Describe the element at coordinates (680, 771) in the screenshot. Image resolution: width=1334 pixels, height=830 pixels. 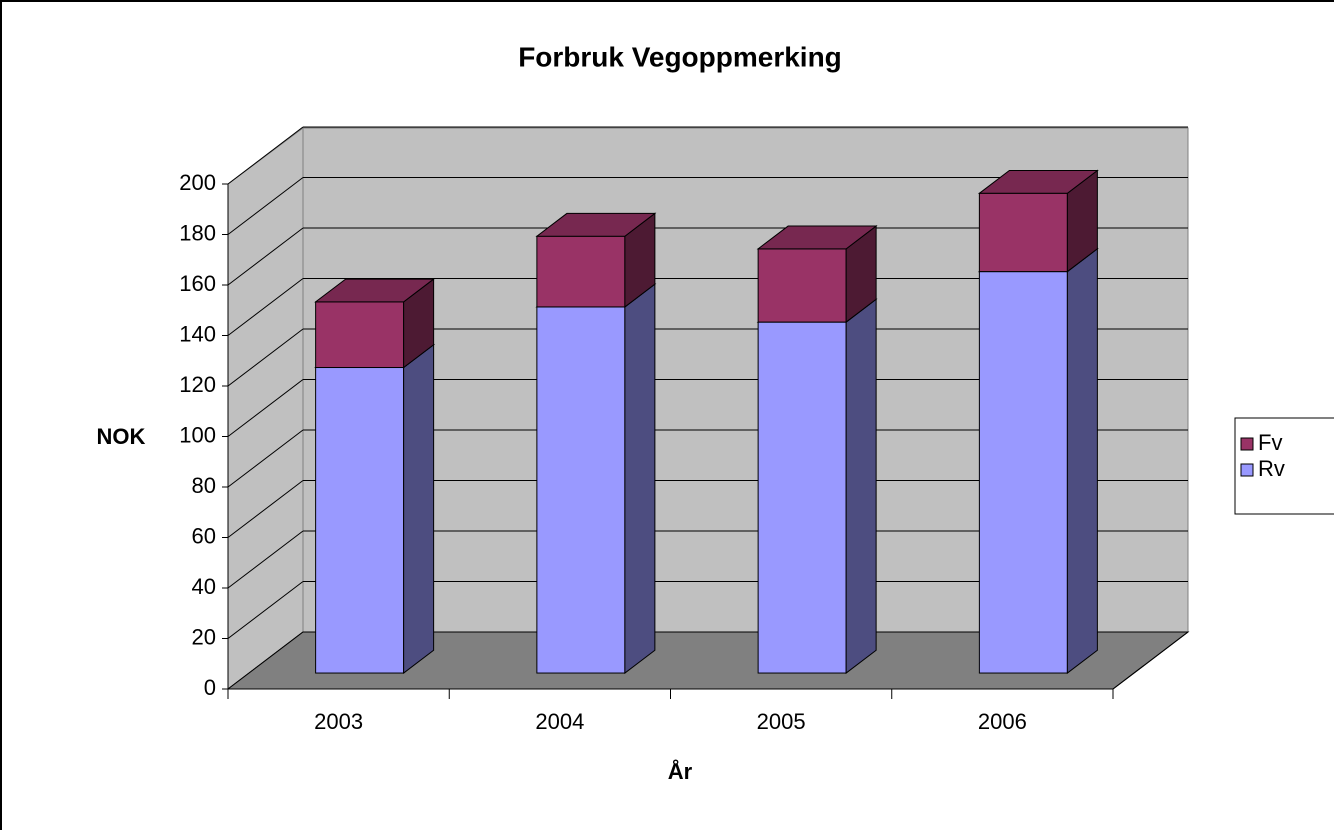
I see `x-axis-title: År` at that location.